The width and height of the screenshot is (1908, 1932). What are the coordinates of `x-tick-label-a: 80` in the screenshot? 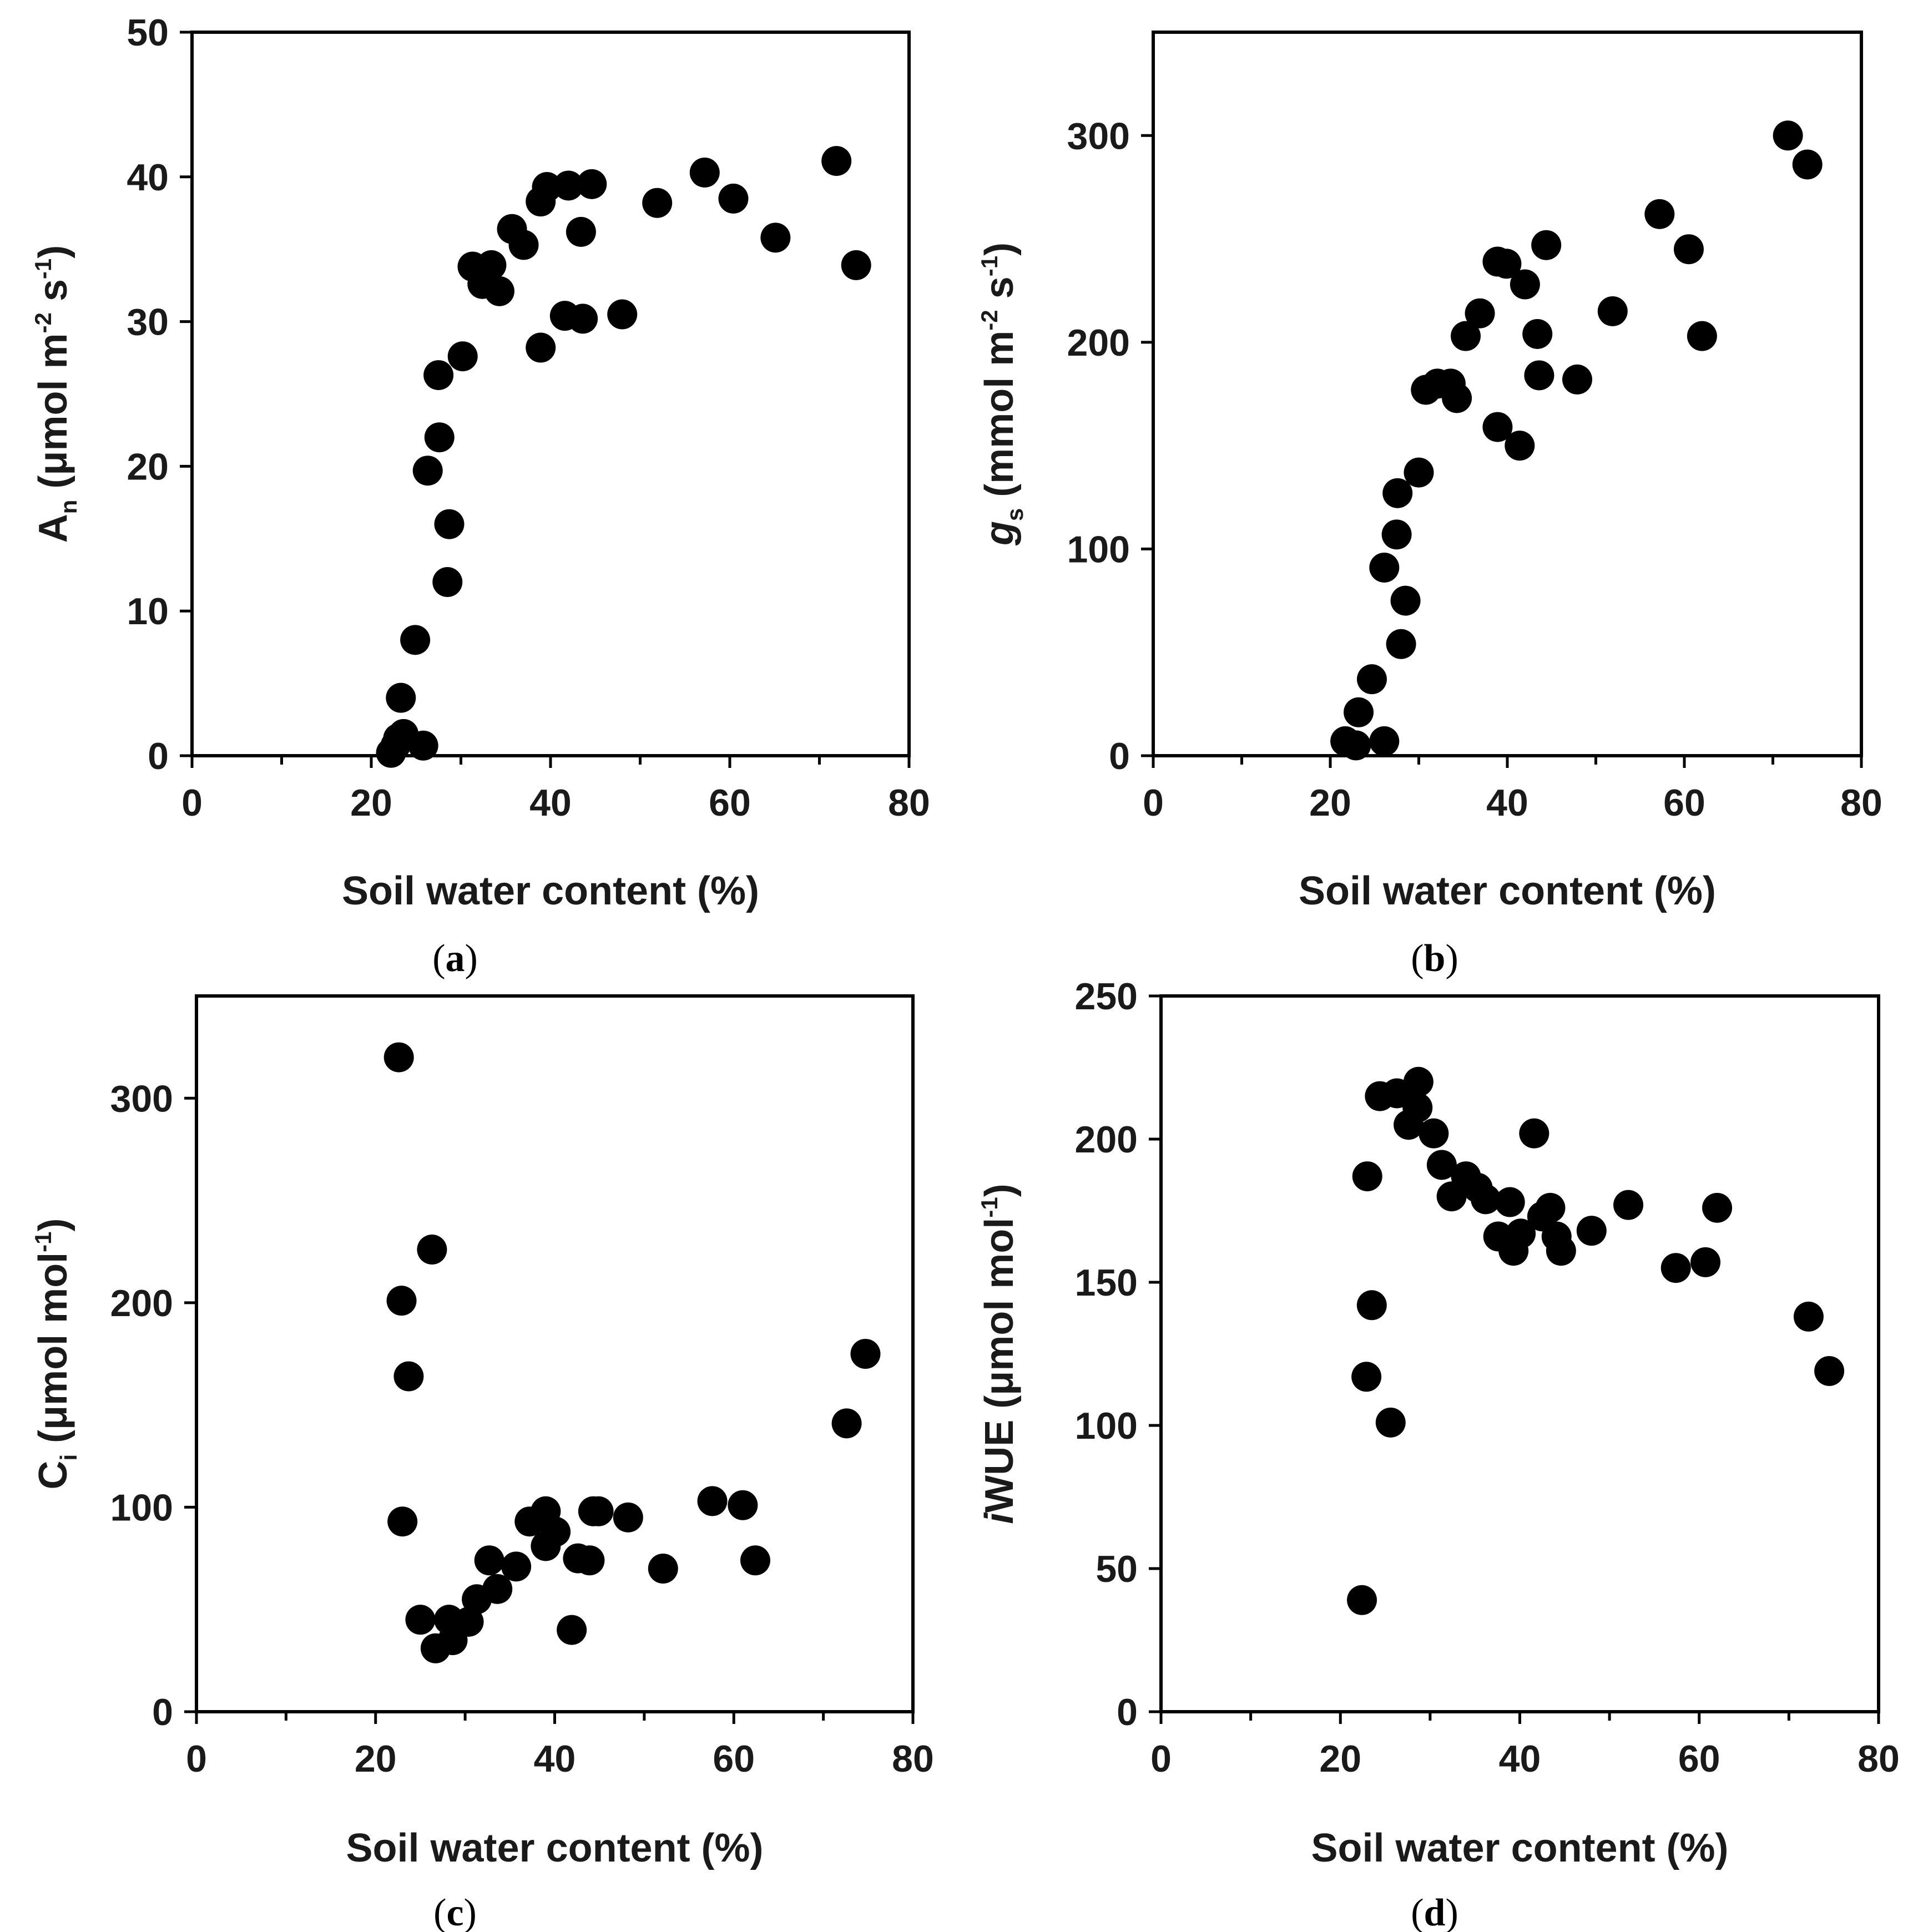 It's located at (909, 803).